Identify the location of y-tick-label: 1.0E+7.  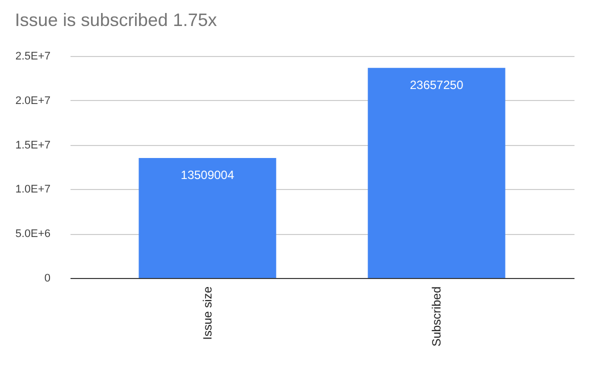
(32, 190).